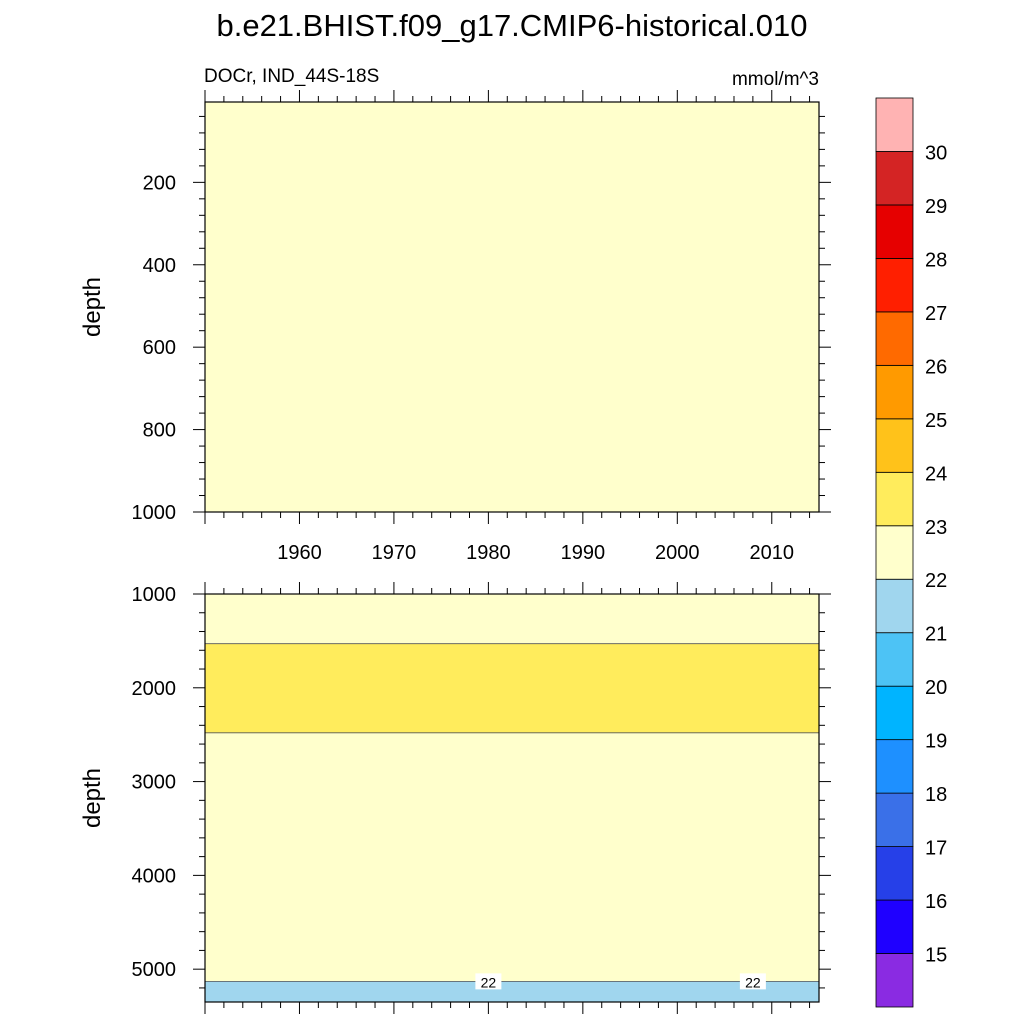 This screenshot has width=1024, height=1024. What do you see at coordinates (299, 553) in the screenshot?
I see `x-tick-label: 1960` at bounding box center [299, 553].